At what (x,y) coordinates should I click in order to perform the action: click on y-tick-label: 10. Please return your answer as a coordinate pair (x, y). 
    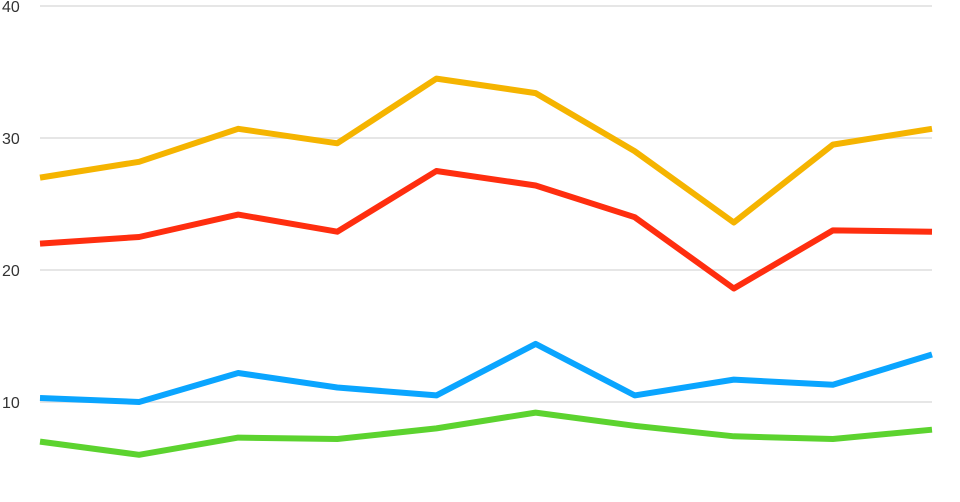
    Looking at the image, I should click on (11, 403).